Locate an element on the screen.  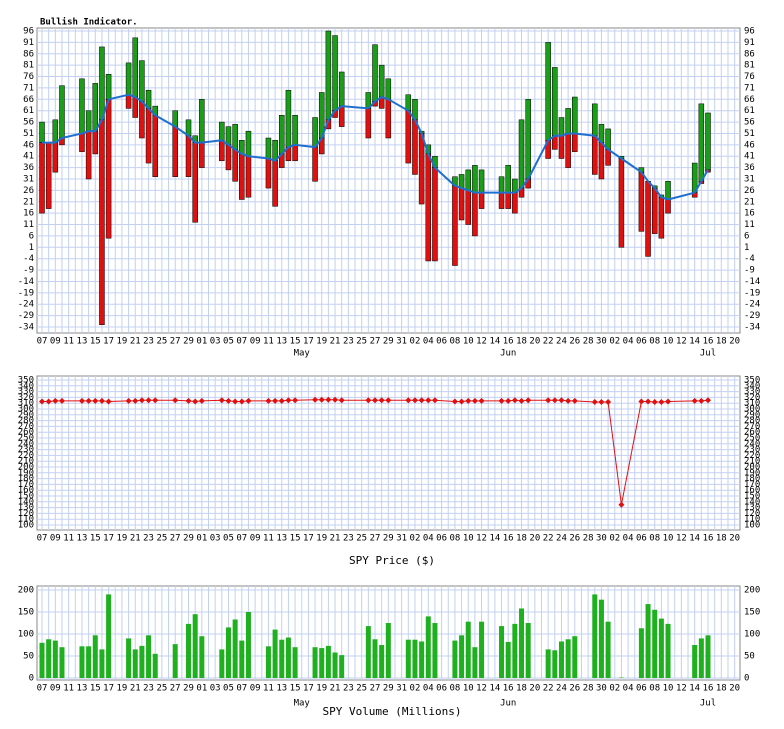
y-tick-label: 91 is located at coordinates (28, 43).